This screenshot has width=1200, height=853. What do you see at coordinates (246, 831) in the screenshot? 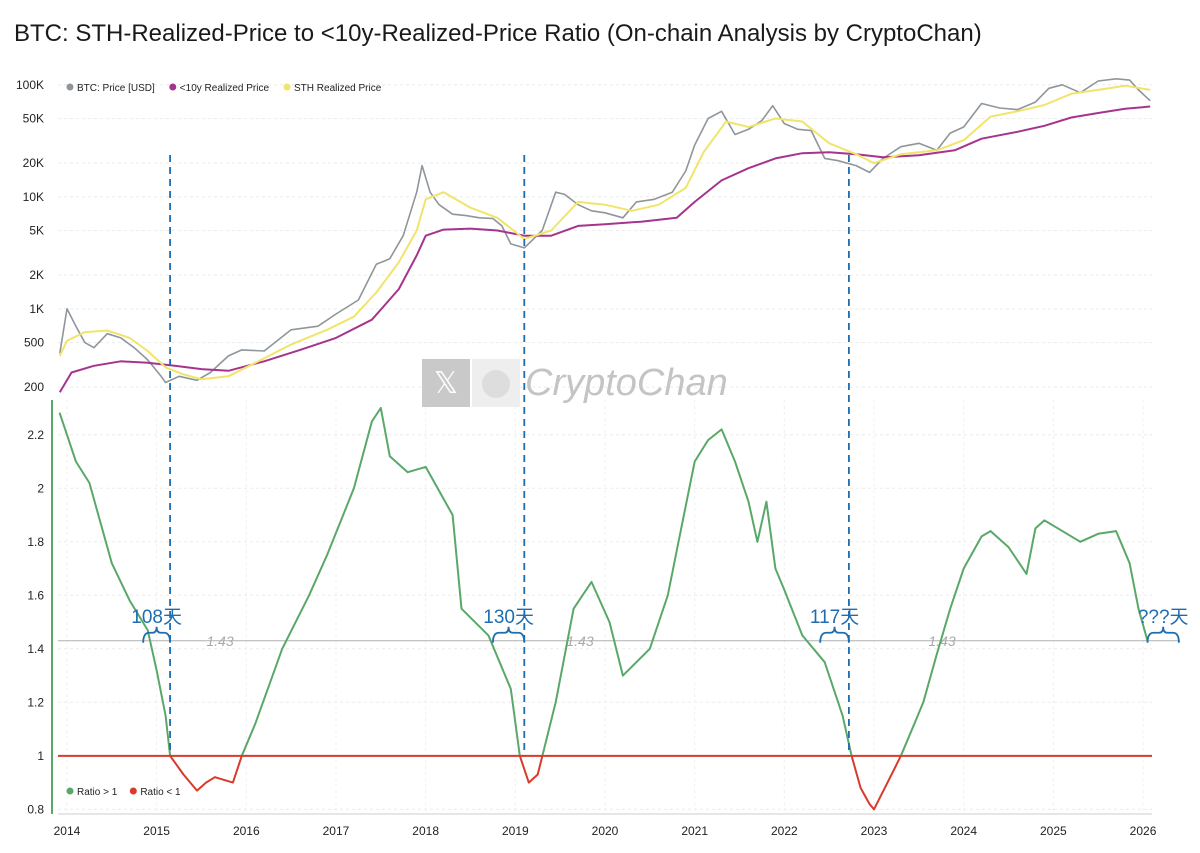
I see `xtick-label: 2016` at bounding box center [246, 831].